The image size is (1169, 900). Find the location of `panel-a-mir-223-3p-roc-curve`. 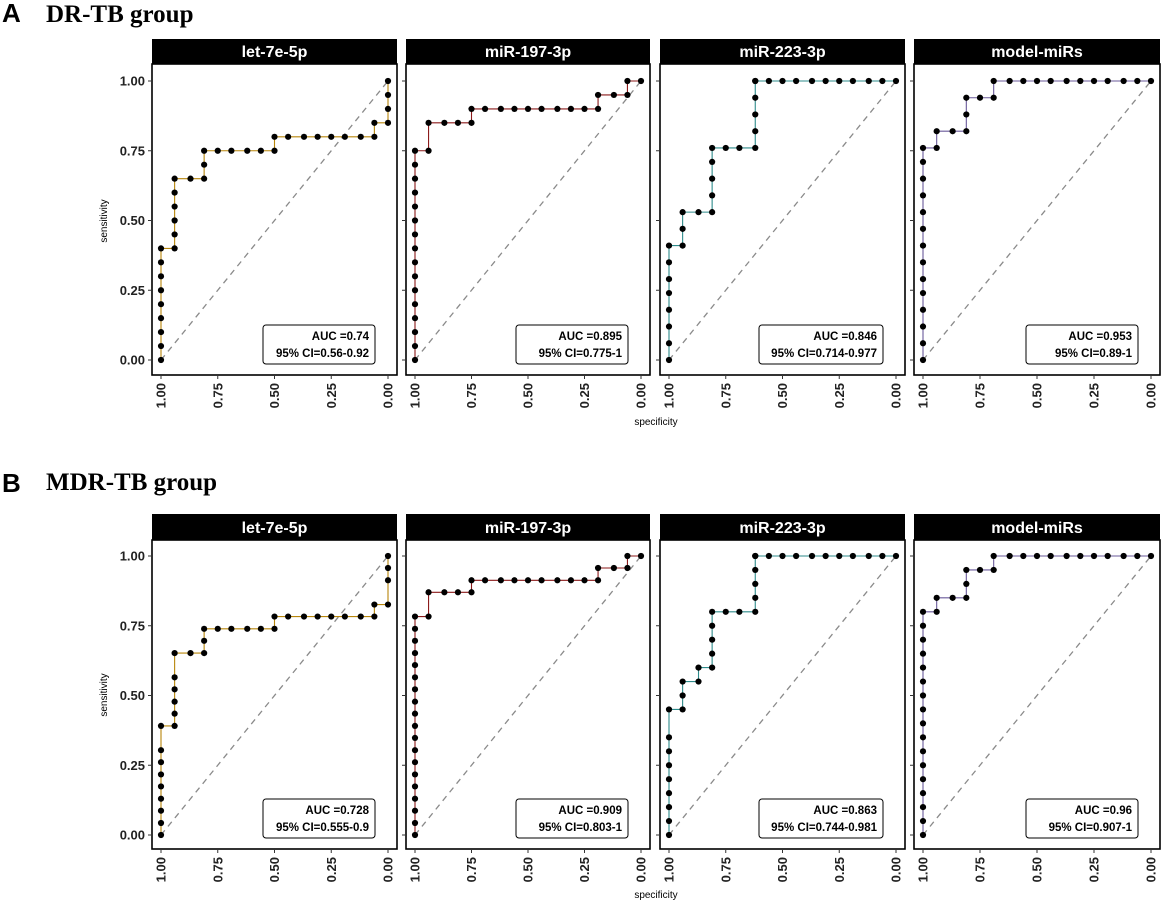

panel-a-mir-223-3p-roc-curve is located at coordinates (782, 220).